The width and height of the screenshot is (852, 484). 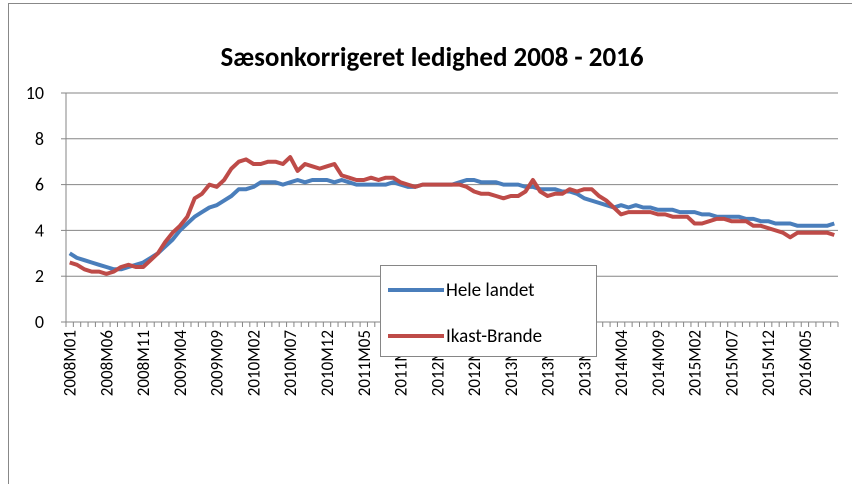 What do you see at coordinates (494, 336) in the screenshot?
I see `legend-label: Ikast-Brande` at bounding box center [494, 336].